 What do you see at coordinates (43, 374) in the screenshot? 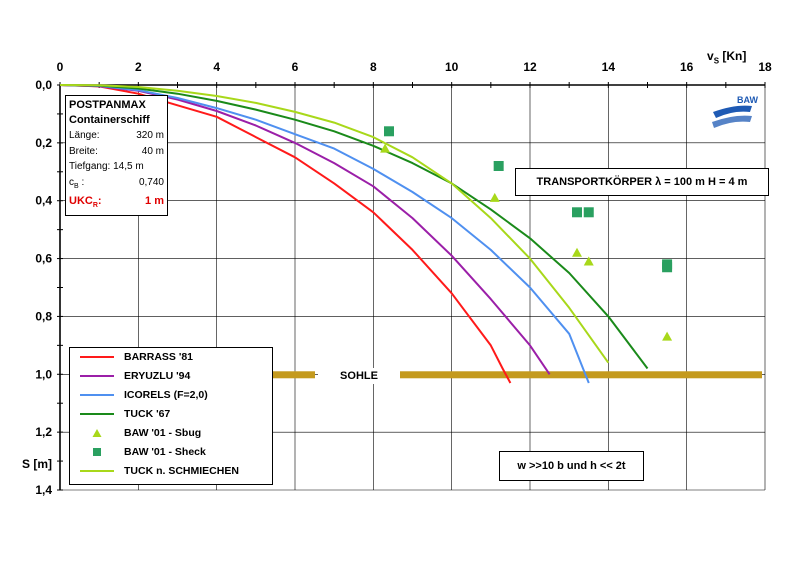
I see `y-tick-label: 1,0` at bounding box center [43, 374].